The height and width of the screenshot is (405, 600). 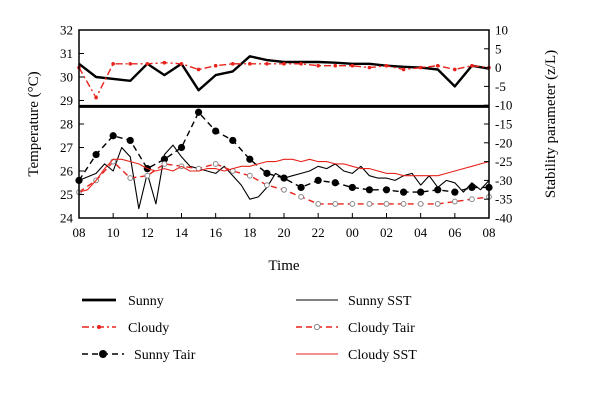 What do you see at coordinates (503, 180) in the screenshot?
I see `y-right-tick-label: -30` at bounding box center [503, 180].